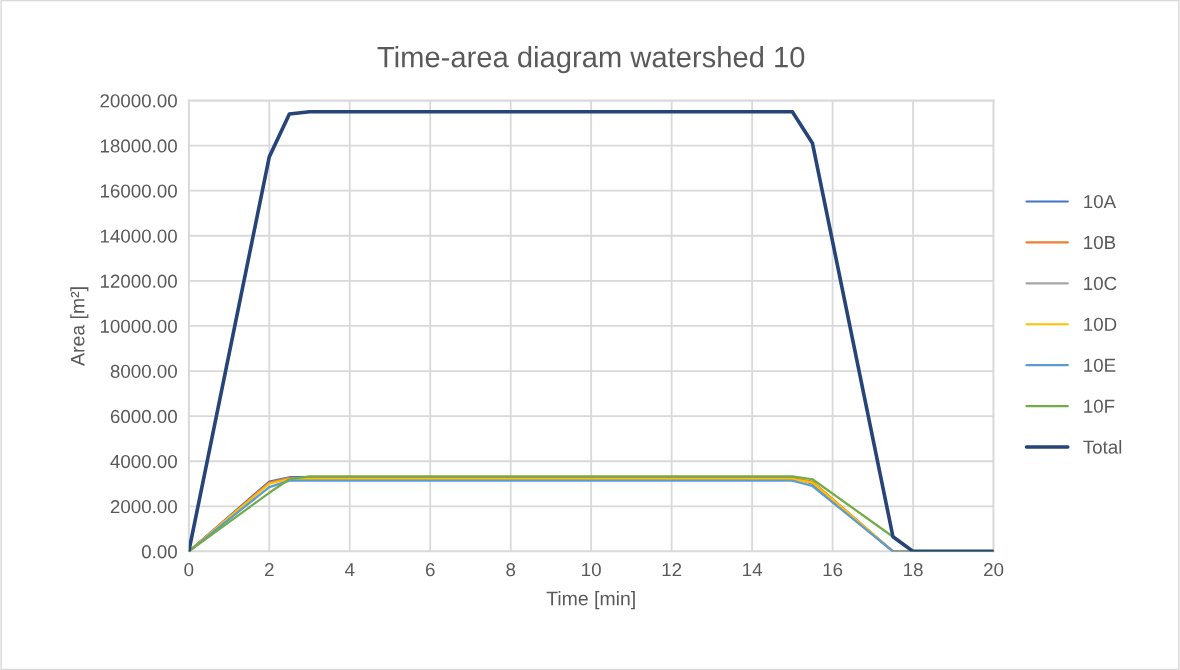  I want to click on legend-label: 10A, so click(1100, 201).